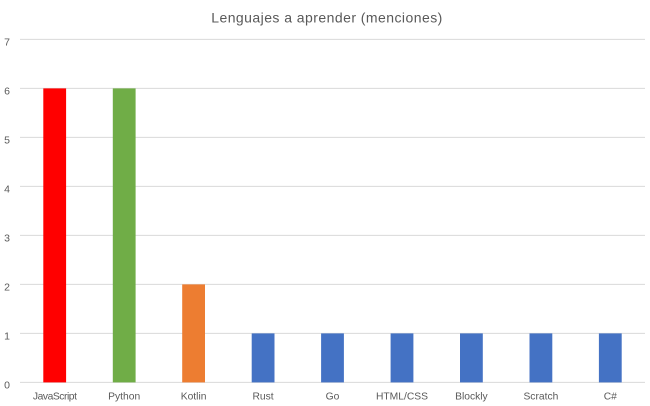 This screenshot has width=650, height=406. I want to click on svg-text: Python, so click(124, 397).